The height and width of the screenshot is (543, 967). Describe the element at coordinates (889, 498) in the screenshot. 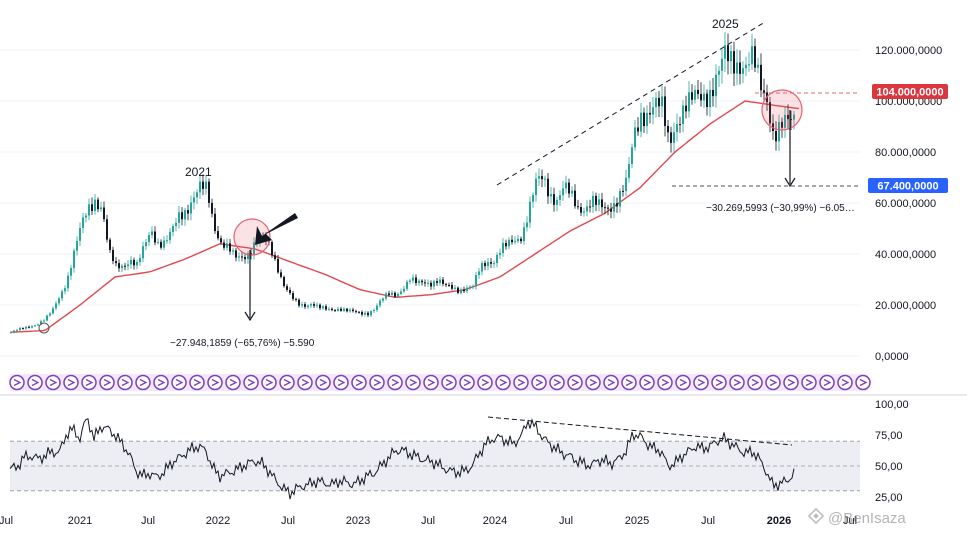

I see `rsi-y-tick-label: 25,00` at that location.